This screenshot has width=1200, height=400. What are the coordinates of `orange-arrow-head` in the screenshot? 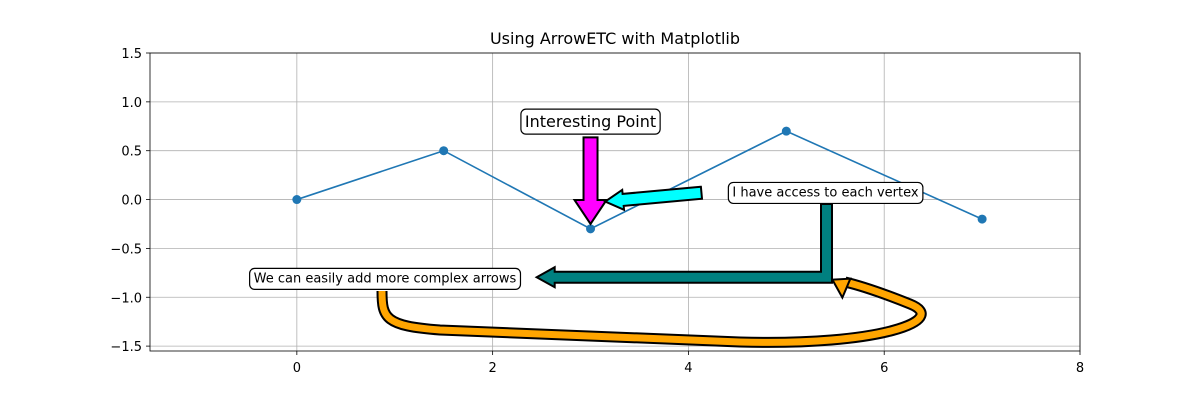 It's located at (841, 288).